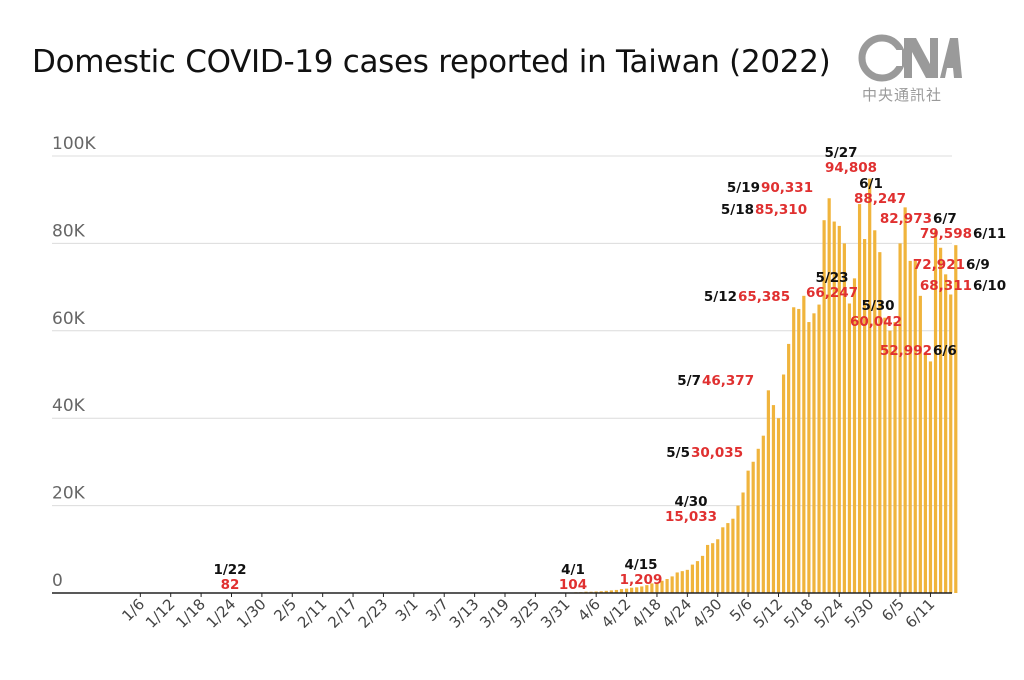 The image size is (1024, 680). Describe the element at coordinates (74, 144) in the screenshot. I see `y-tick-label: 100K` at that location.